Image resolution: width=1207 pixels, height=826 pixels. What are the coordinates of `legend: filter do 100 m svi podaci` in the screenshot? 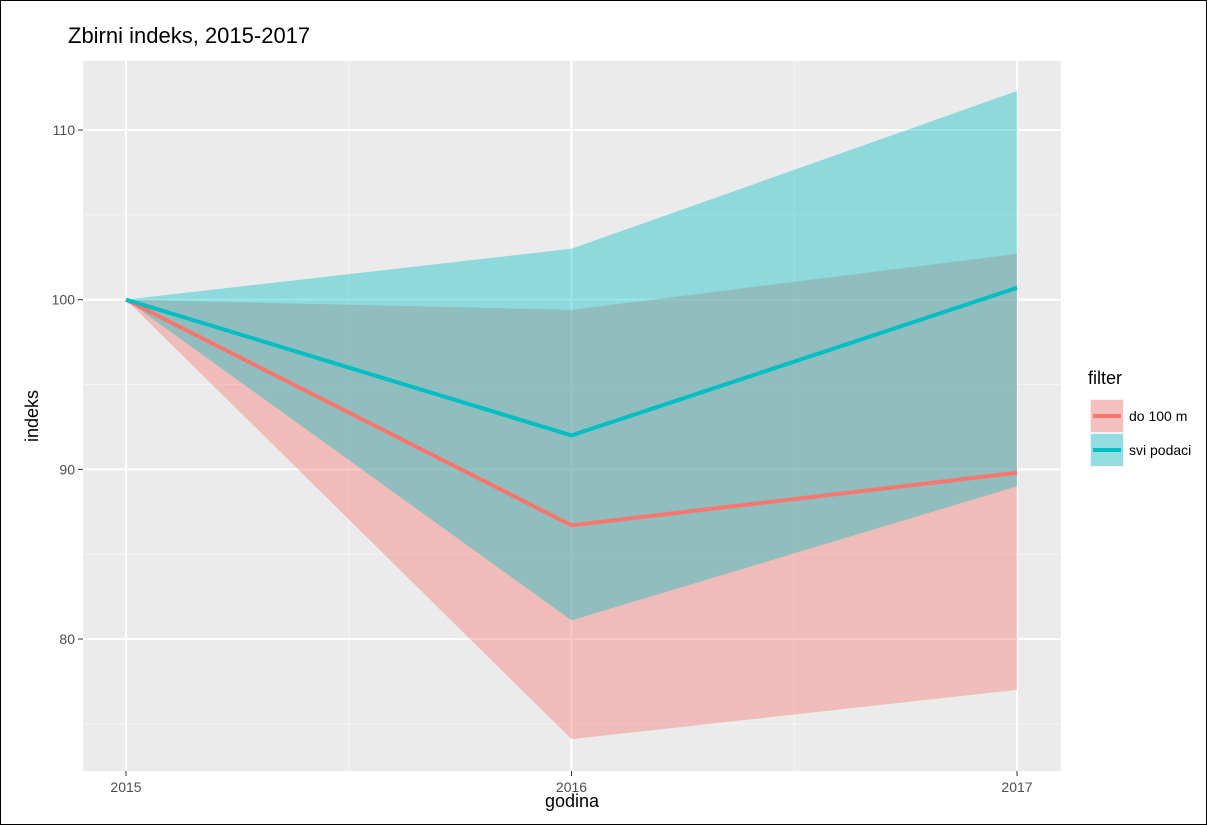 It's located at (1139, 417).